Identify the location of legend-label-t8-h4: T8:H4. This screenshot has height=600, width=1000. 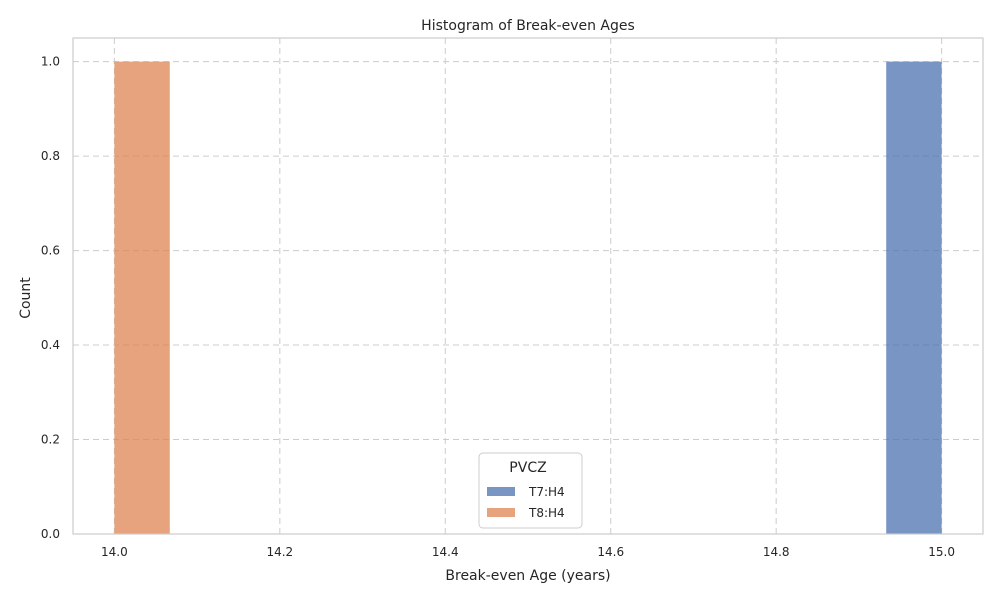
(546, 513).